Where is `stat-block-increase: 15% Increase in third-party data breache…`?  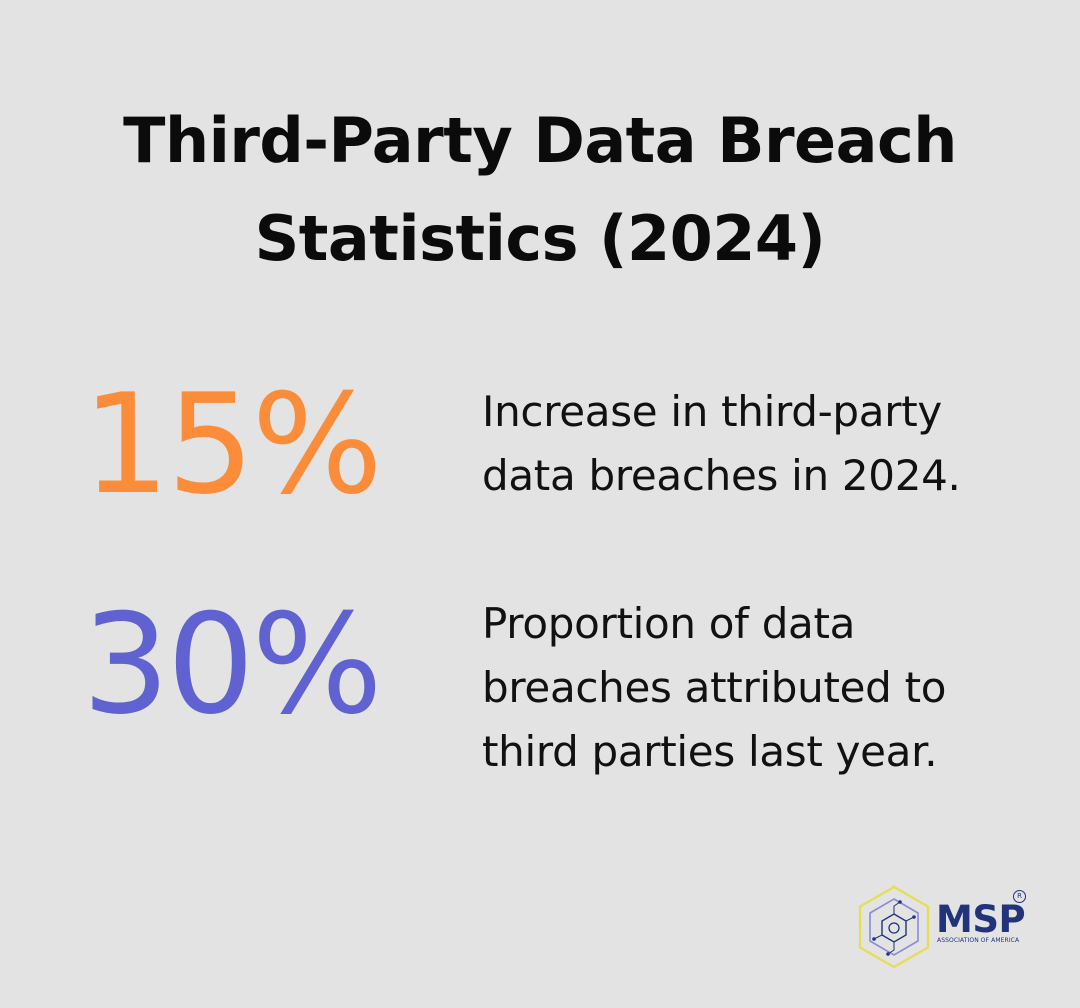 stat-block-increase: 15% Increase in third-party data breache… is located at coordinates (540, 445).